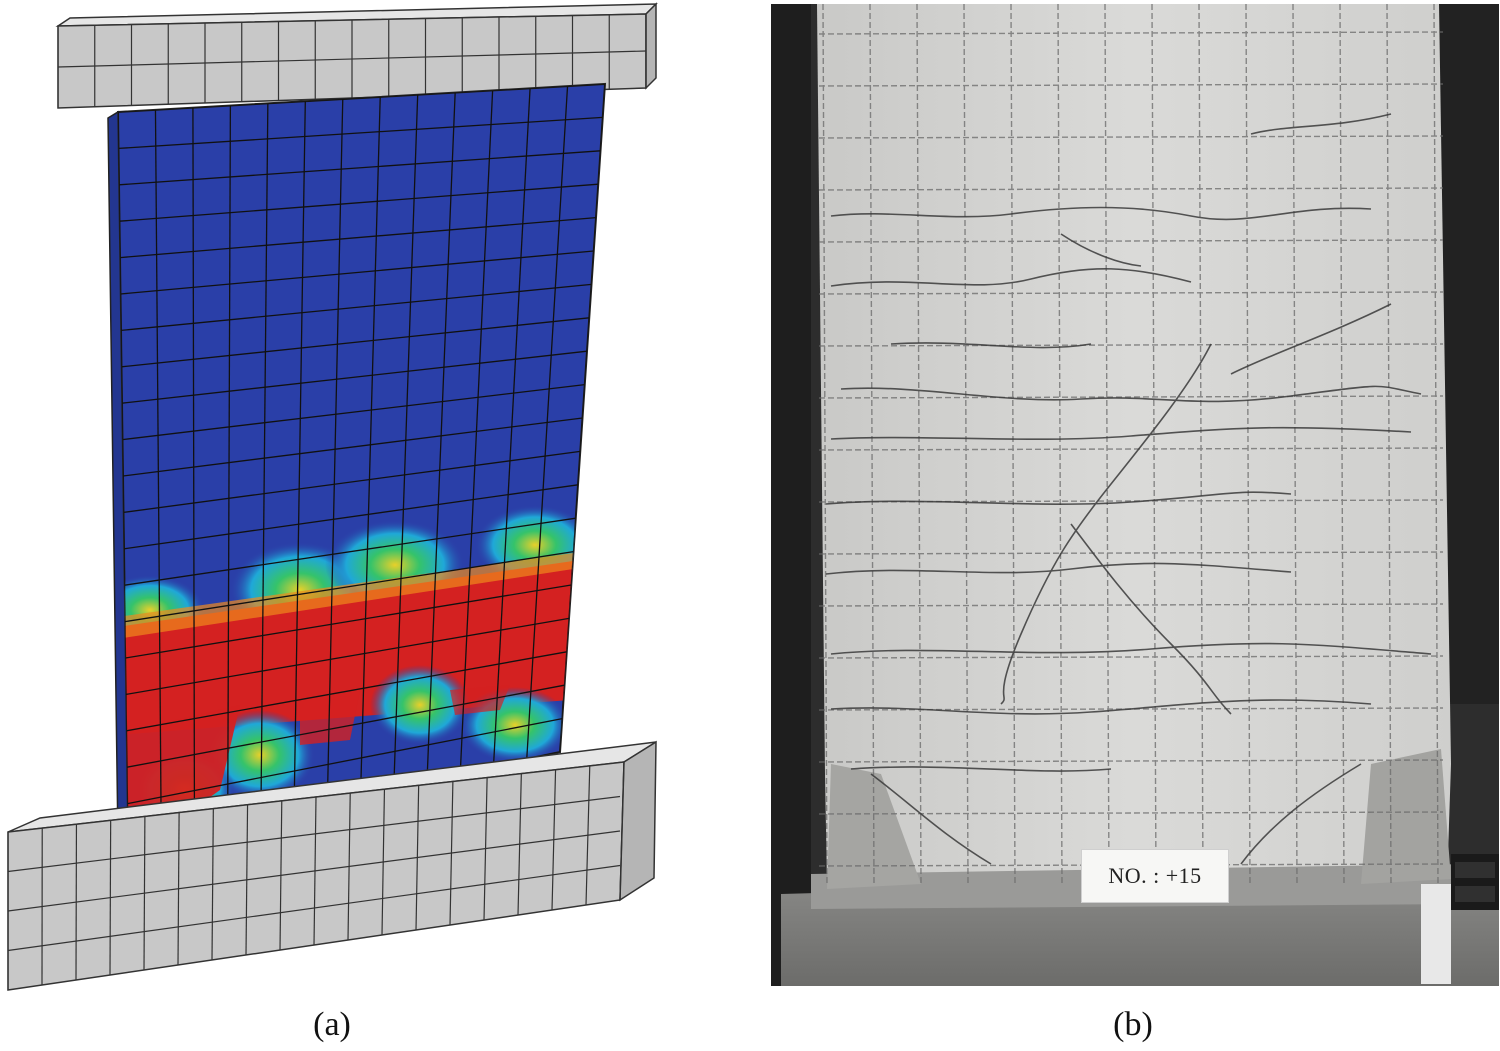 The image size is (1500, 1051). Describe the element at coordinates (1133, 1024) in the screenshot. I see `panel-b-caption: (b)` at that location.